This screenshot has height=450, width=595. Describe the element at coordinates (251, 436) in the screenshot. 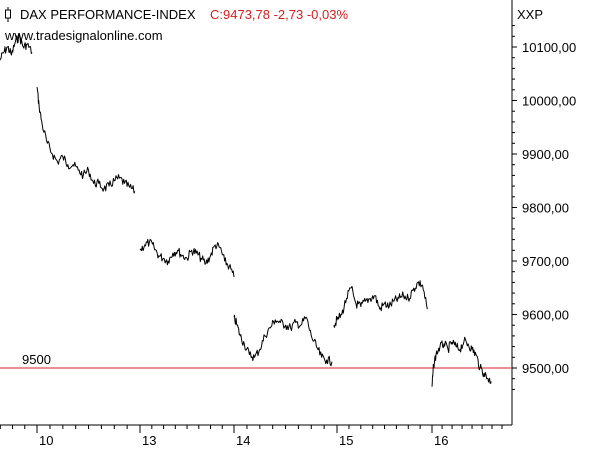

I see `x-axis-ticks: 10 13 14 15 16` at that location.